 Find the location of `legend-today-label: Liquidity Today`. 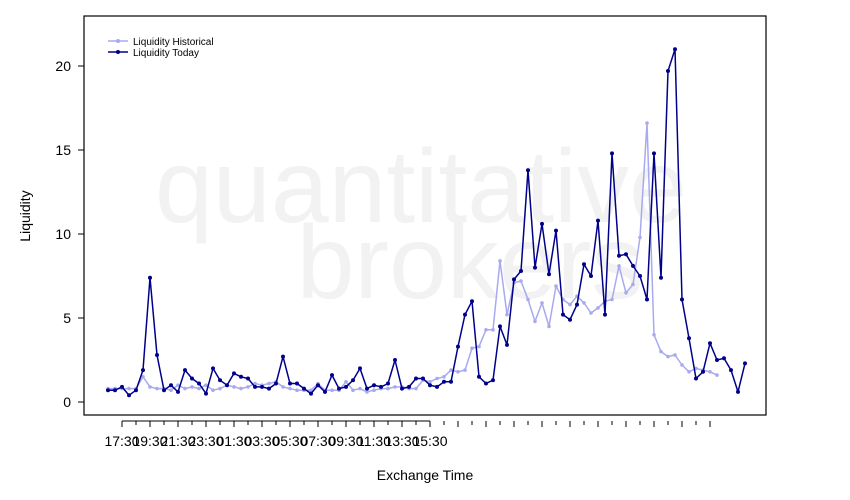

legend-today-label: Liquidity Today is located at coordinates (166, 53).